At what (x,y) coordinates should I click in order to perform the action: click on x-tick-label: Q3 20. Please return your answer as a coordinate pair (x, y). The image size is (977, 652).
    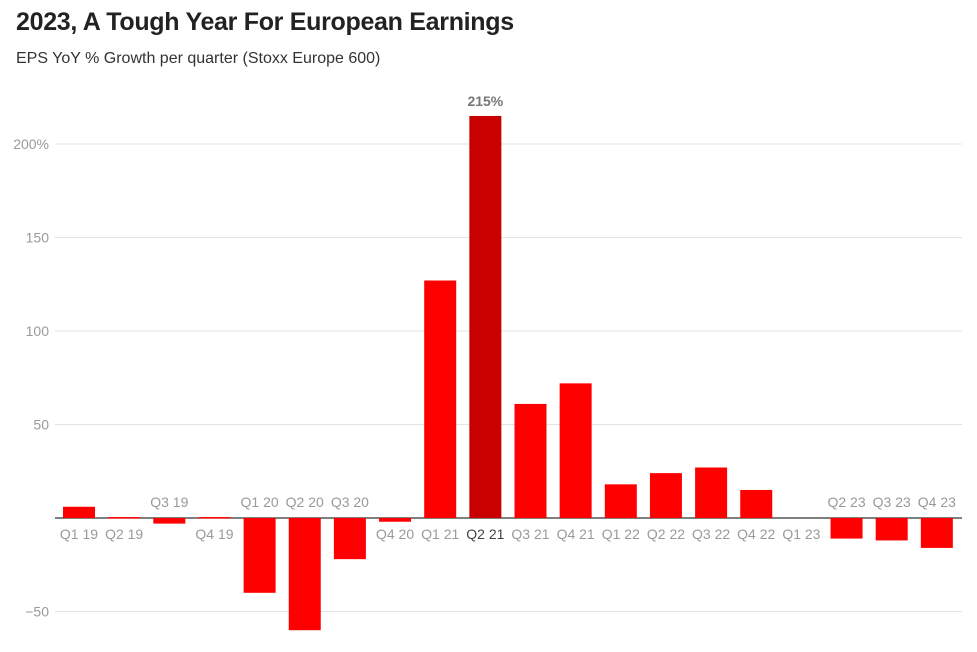
    Looking at the image, I should click on (350, 502).